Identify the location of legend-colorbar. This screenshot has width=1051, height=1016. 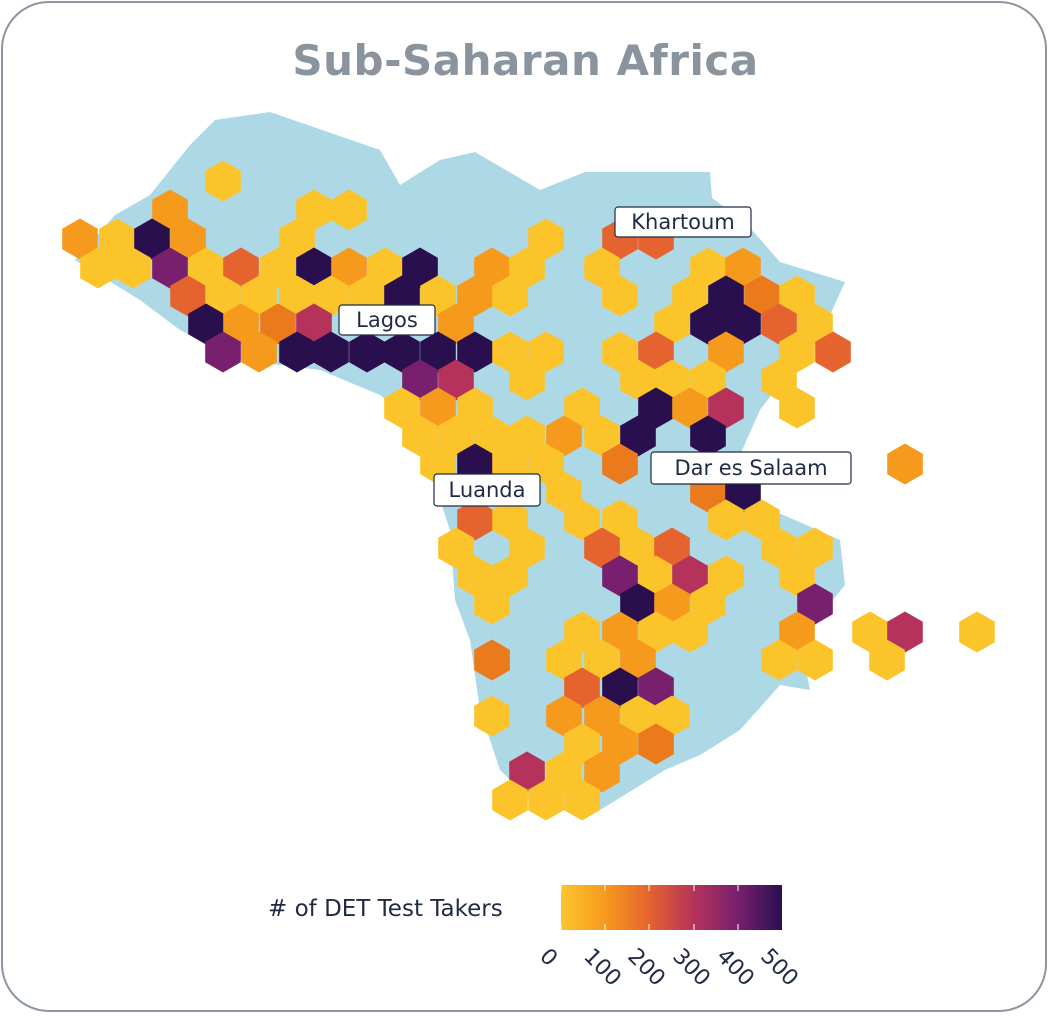
(671, 907).